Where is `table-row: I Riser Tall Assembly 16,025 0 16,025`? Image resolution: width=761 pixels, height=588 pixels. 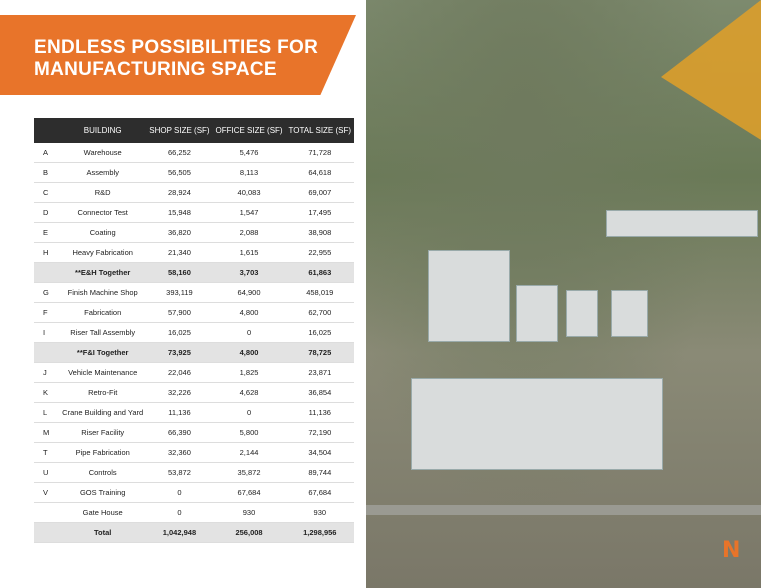
table-row: I Riser Tall Assembly 16,025 0 16,025 is located at coordinates (194, 332).